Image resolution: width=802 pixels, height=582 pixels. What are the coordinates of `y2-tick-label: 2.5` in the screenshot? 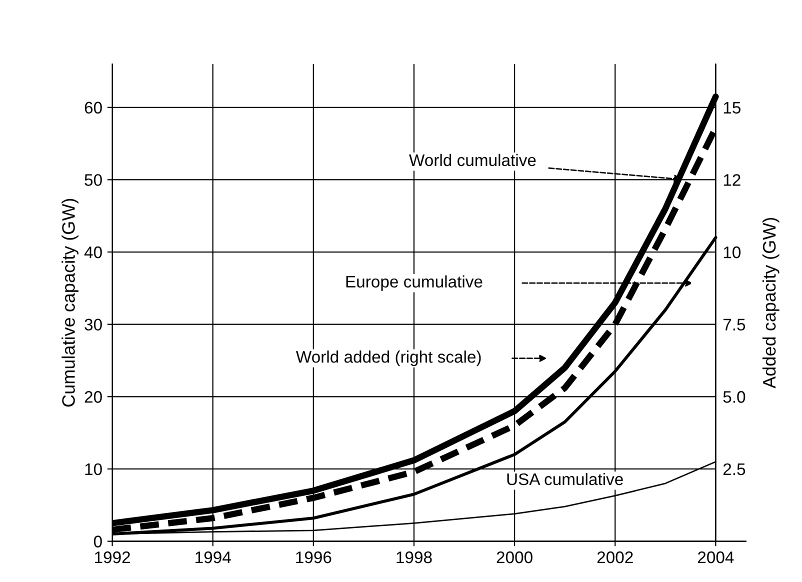 It's located at (734, 469).